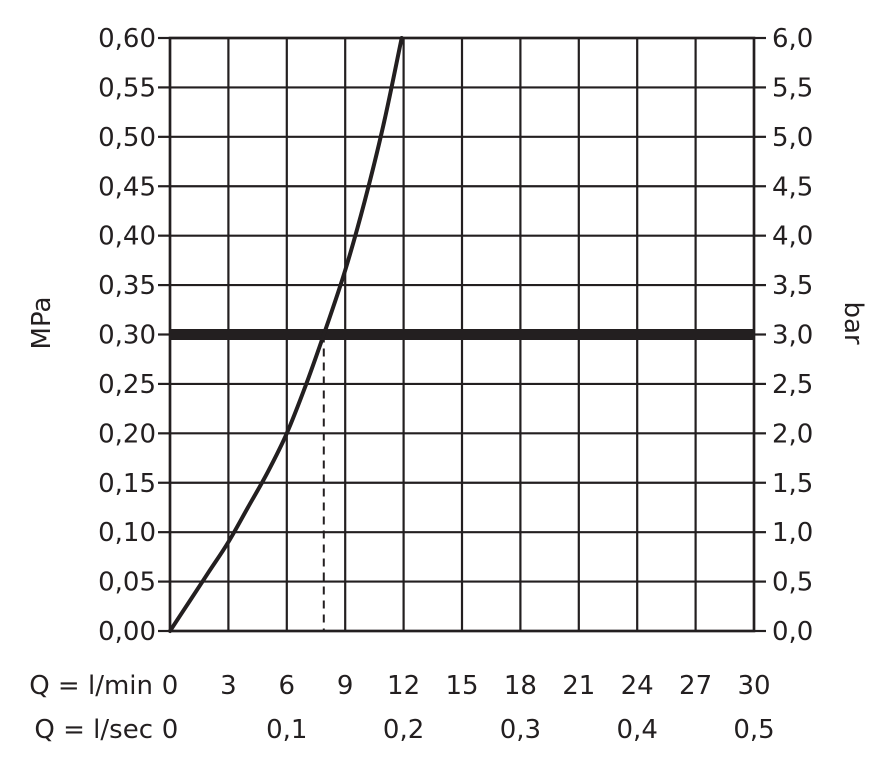 The height and width of the screenshot is (776, 896). What do you see at coordinates (403, 730) in the screenshot?
I see `x-lsec-tick-label-2: 0,2` at bounding box center [403, 730].